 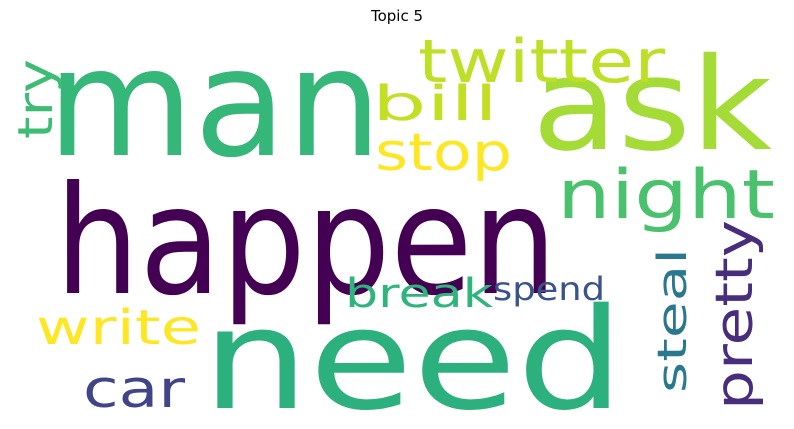 What do you see at coordinates (673, 320) in the screenshot?
I see `word-steal: steal` at bounding box center [673, 320].